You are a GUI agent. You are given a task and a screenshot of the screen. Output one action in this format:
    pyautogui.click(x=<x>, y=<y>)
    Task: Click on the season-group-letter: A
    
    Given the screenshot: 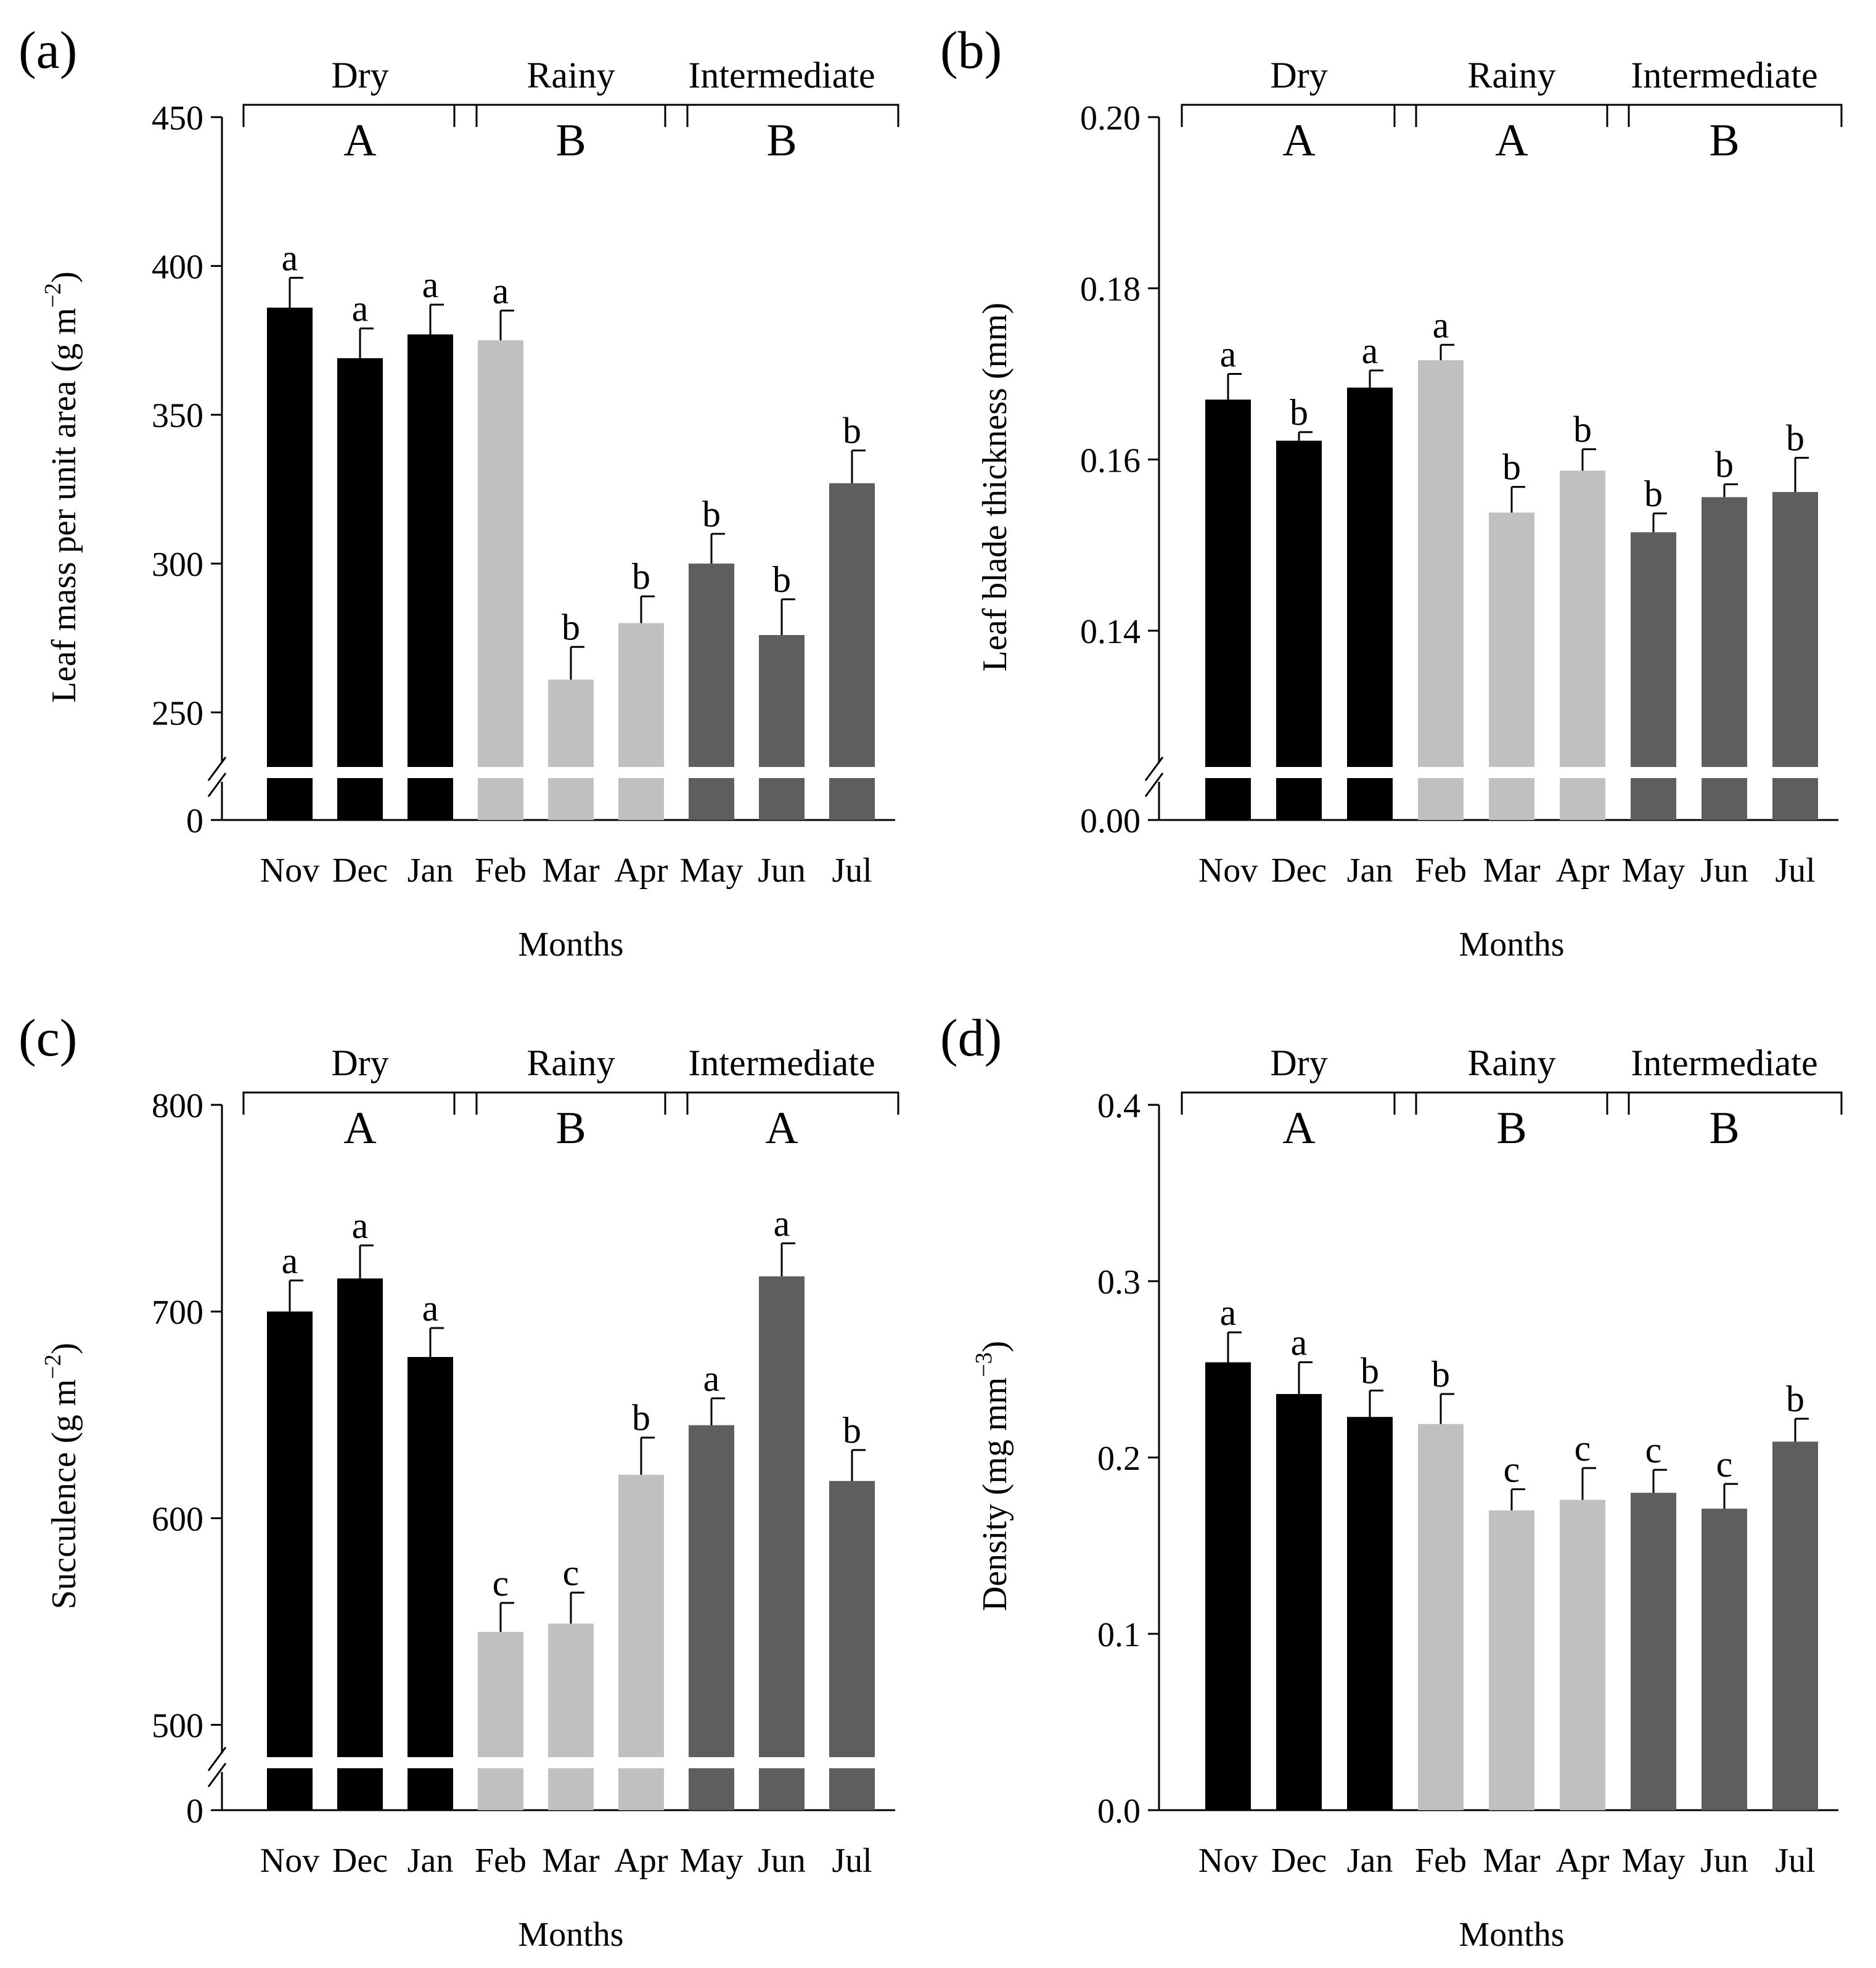 What is the action you would take?
    pyautogui.click(x=1511, y=140)
    